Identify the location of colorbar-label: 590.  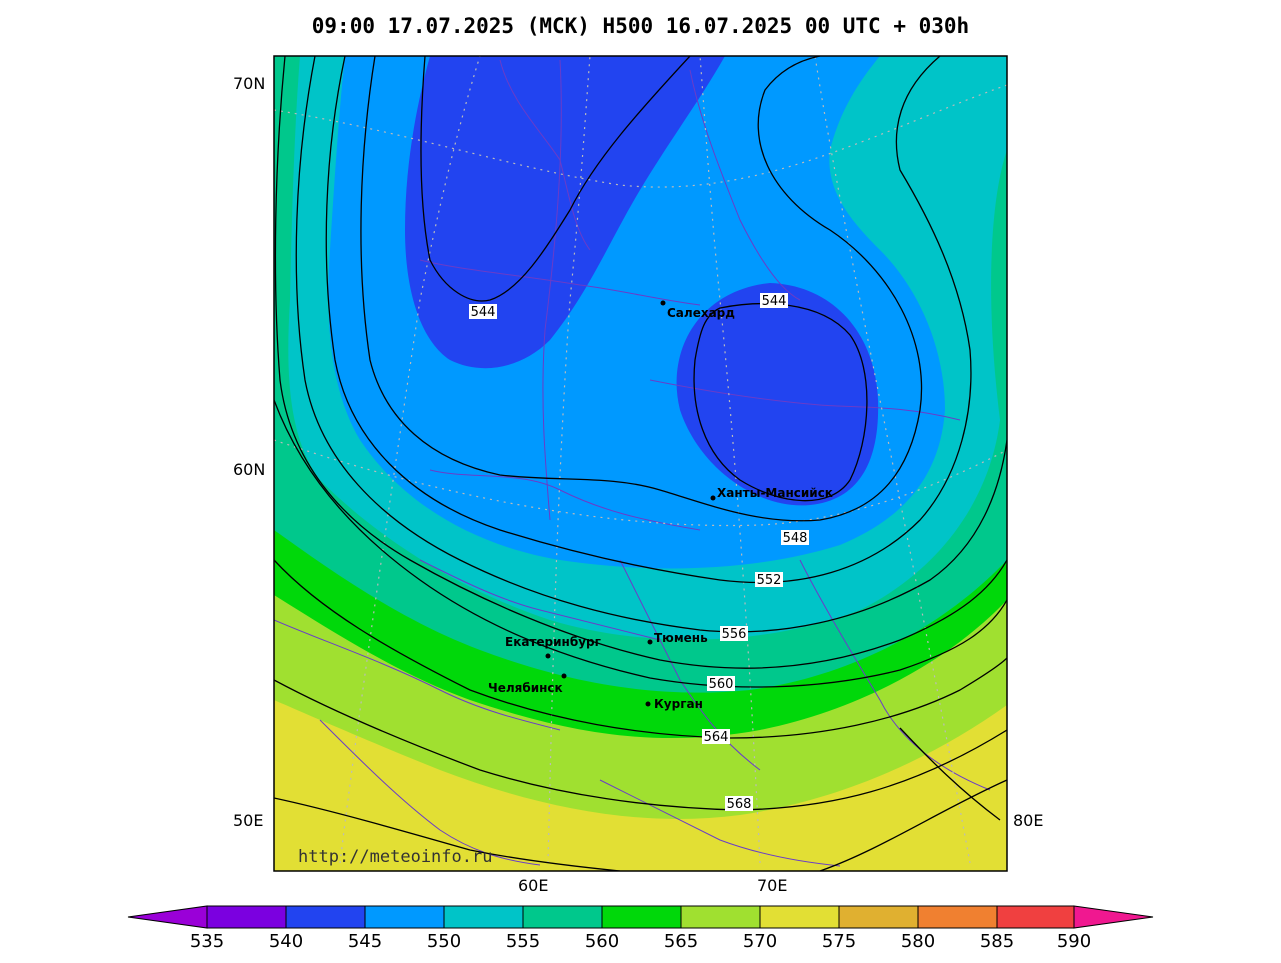
(1074, 941).